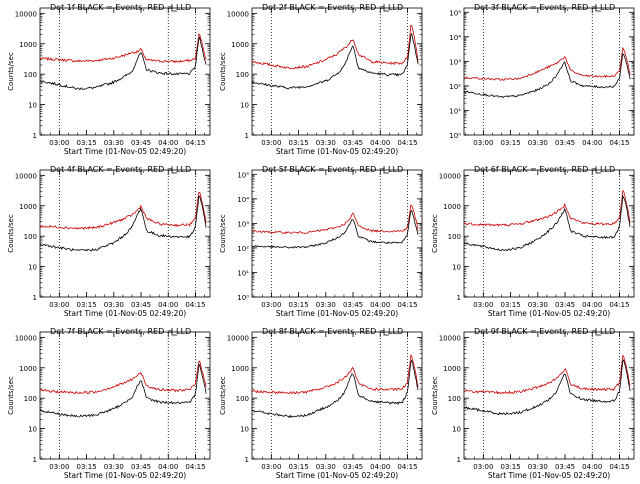 The image size is (640, 484). Describe the element at coordinates (332, 7) in the screenshot. I see `chart-title: Det 2f BLACK = Events, RED = LLD` at that location.